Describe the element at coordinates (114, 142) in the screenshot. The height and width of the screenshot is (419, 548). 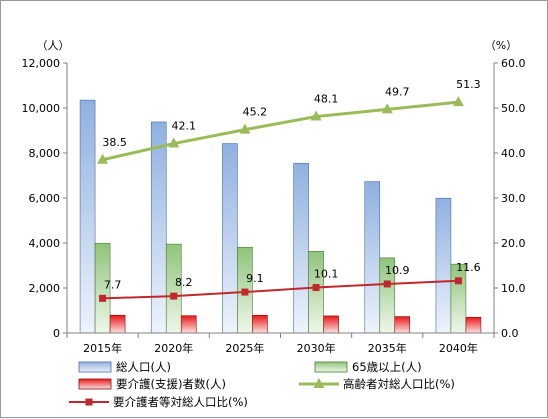
I see `data-label-1-1: 38.5` at that location.